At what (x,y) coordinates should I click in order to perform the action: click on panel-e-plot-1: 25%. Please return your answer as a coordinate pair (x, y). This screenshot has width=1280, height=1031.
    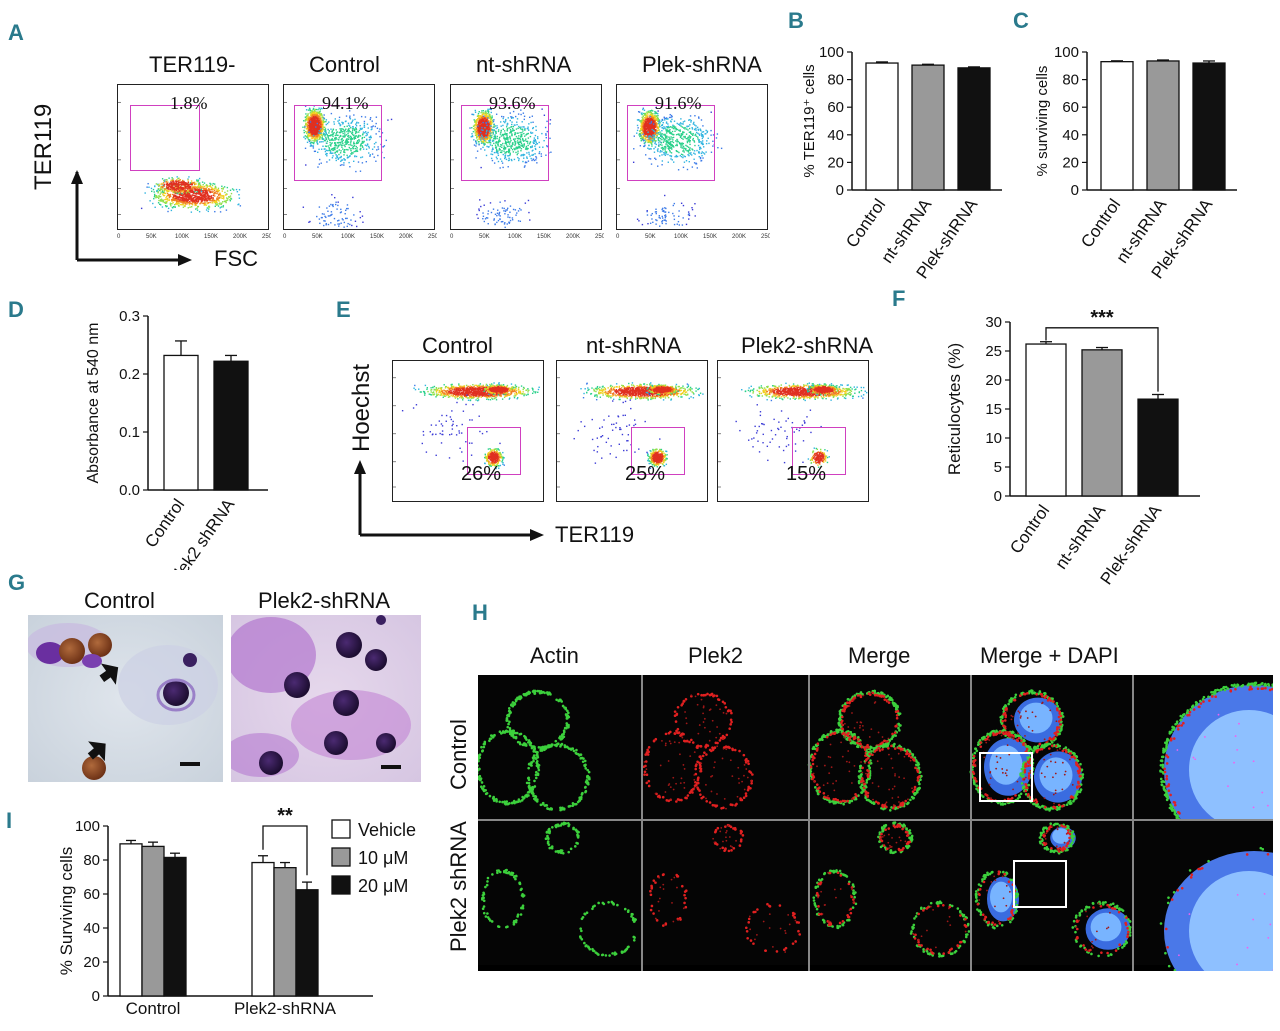
    Looking at the image, I should click on (632, 431).